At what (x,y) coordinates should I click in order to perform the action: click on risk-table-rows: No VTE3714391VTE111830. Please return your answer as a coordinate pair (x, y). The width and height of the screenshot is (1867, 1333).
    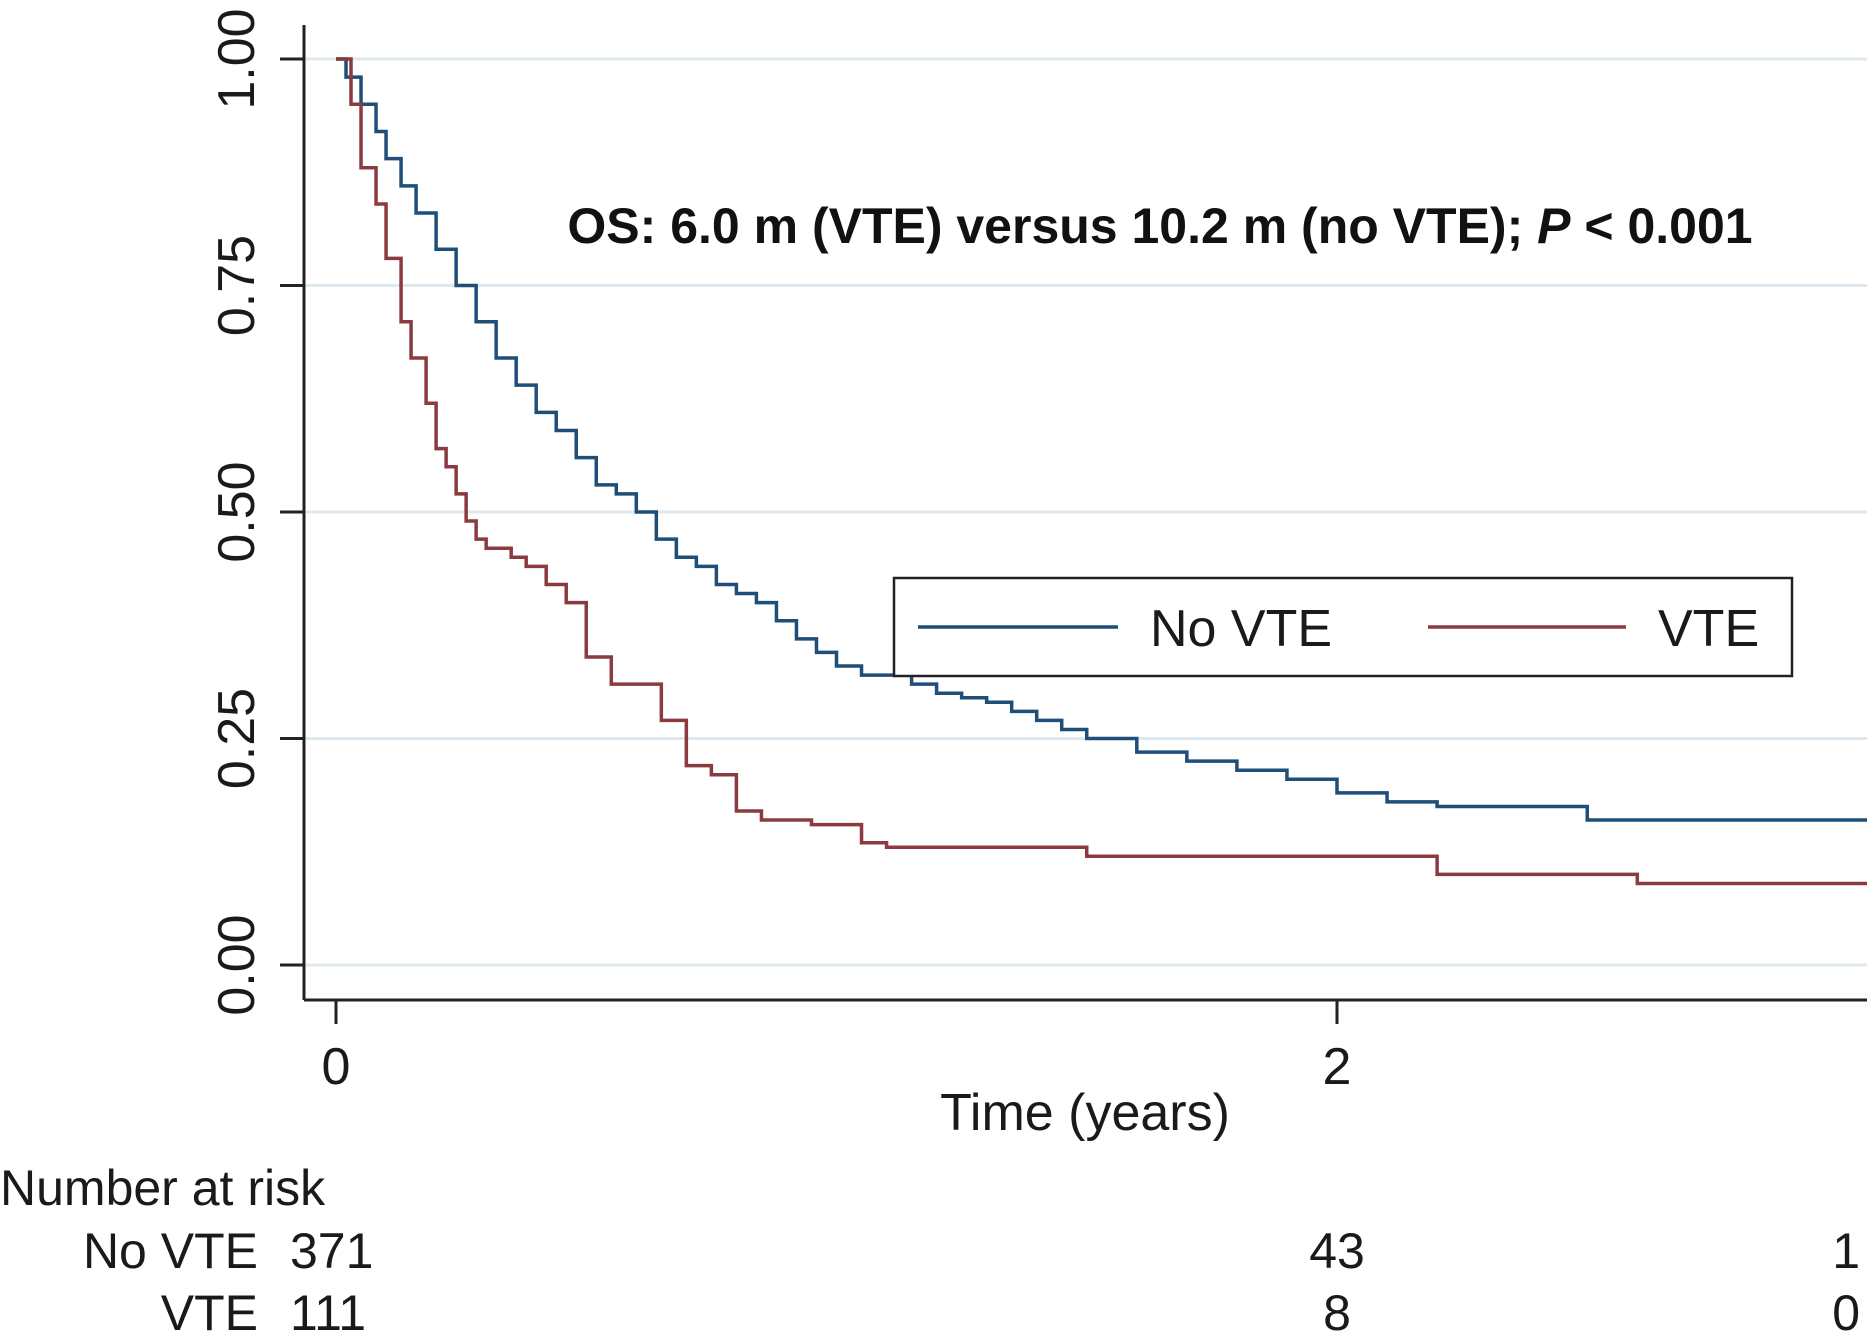
    Looking at the image, I should click on (971, 1278).